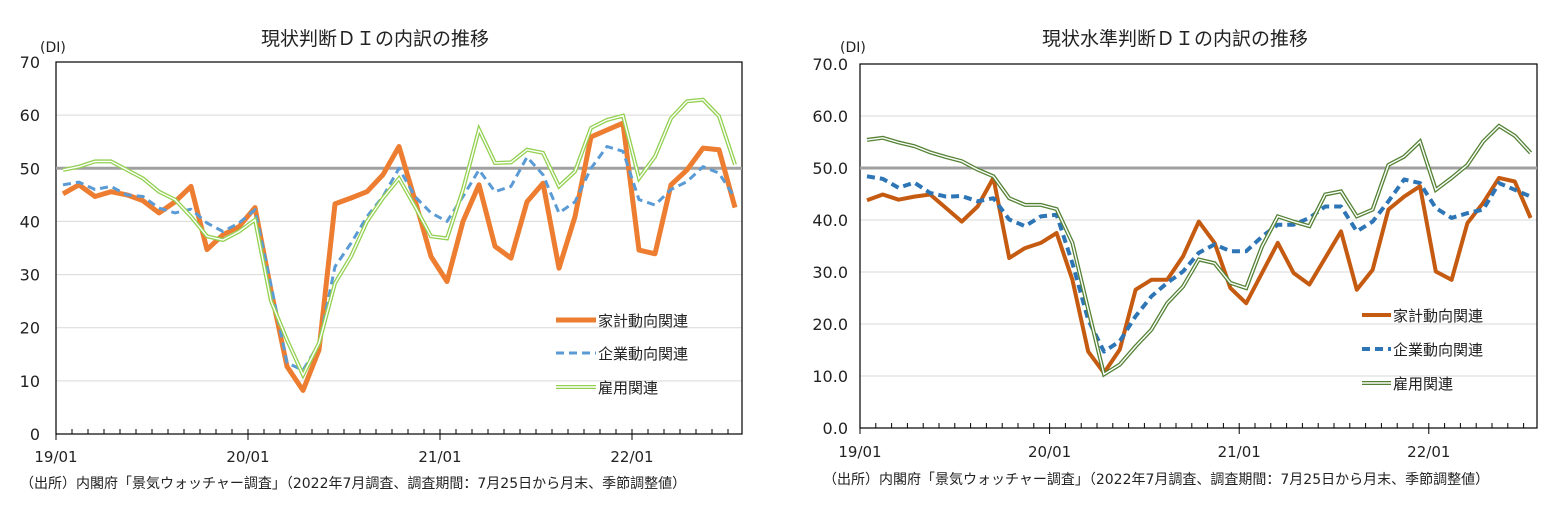 The width and height of the screenshot is (1562, 525). I want to click on series-line, so click(1199, 264).